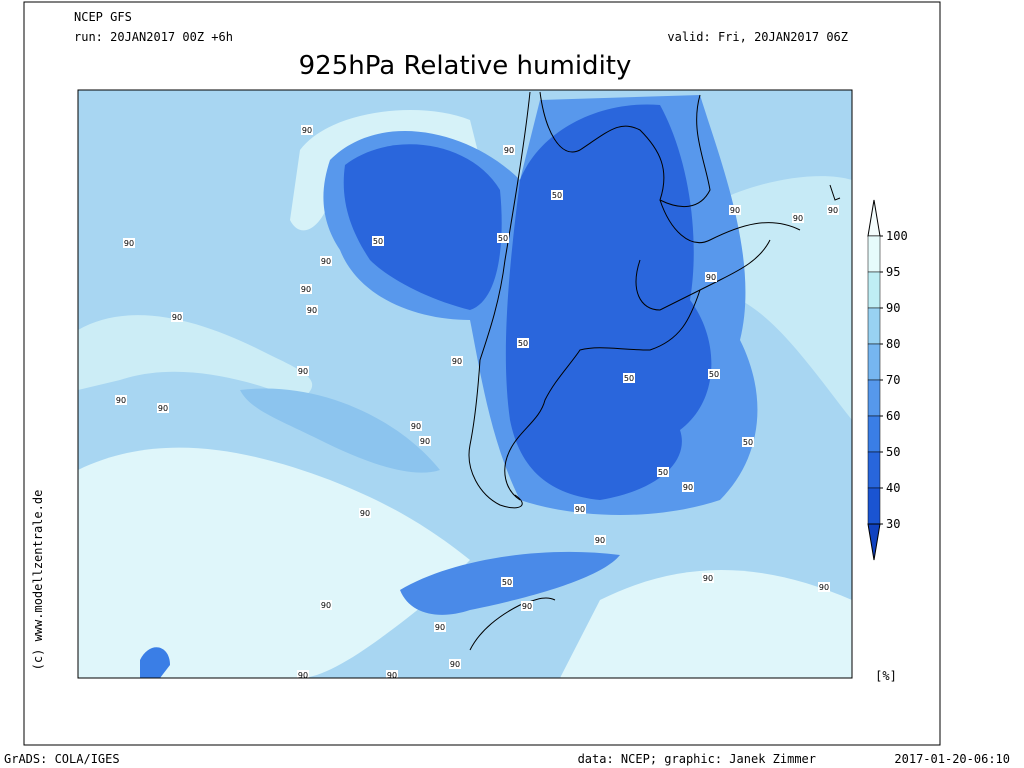 The image size is (1024, 768). Describe the element at coordinates (893, 380) in the screenshot. I see `colorbar-tick-label: 70` at that location.